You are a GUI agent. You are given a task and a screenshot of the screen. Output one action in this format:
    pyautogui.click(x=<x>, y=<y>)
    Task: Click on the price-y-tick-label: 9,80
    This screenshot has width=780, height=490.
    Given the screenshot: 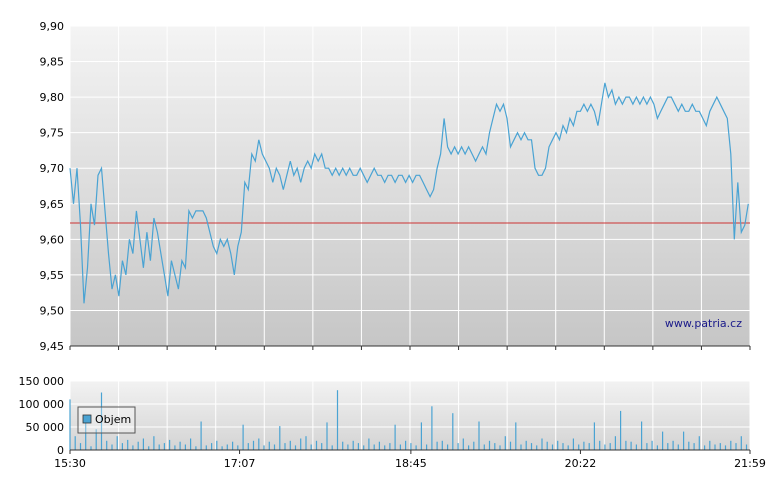 What is the action you would take?
    pyautogui.click(x=52, y=97)
    